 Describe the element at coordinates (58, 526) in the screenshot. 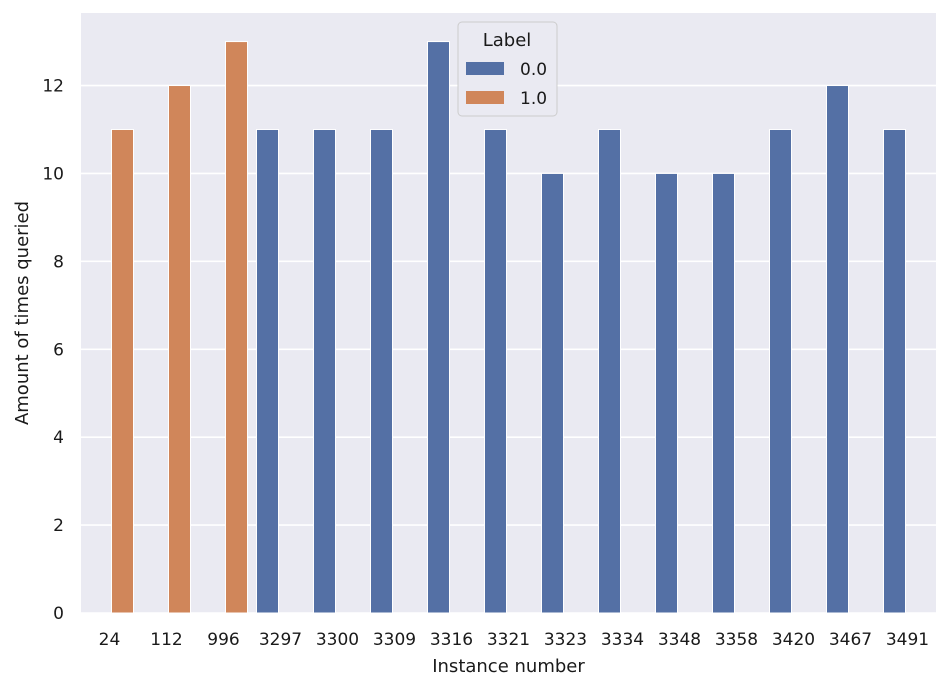

I see `y-tick-2: 2` at that location.